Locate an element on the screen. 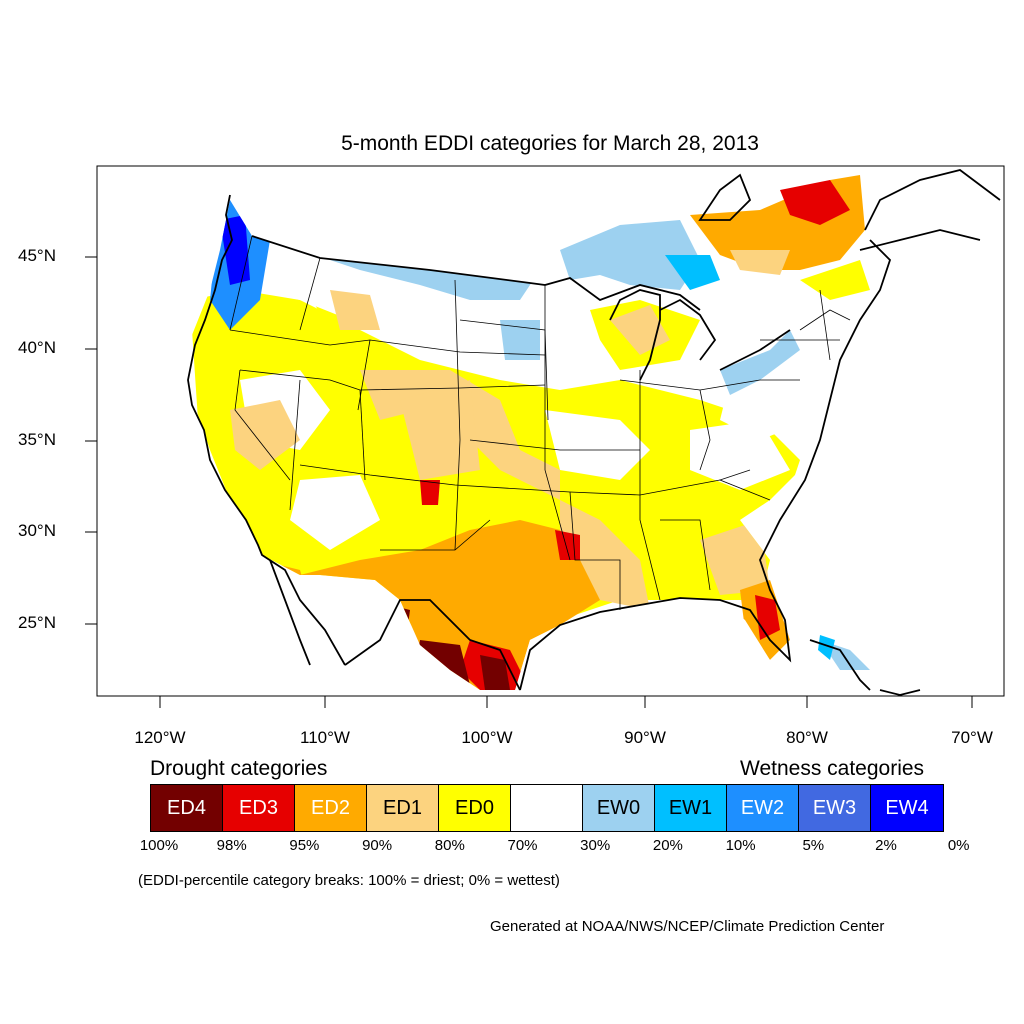 The width and height of the screenshot is (1024, 1024). legend-box-ed2: ED2 is located at coordinates (331, 808).